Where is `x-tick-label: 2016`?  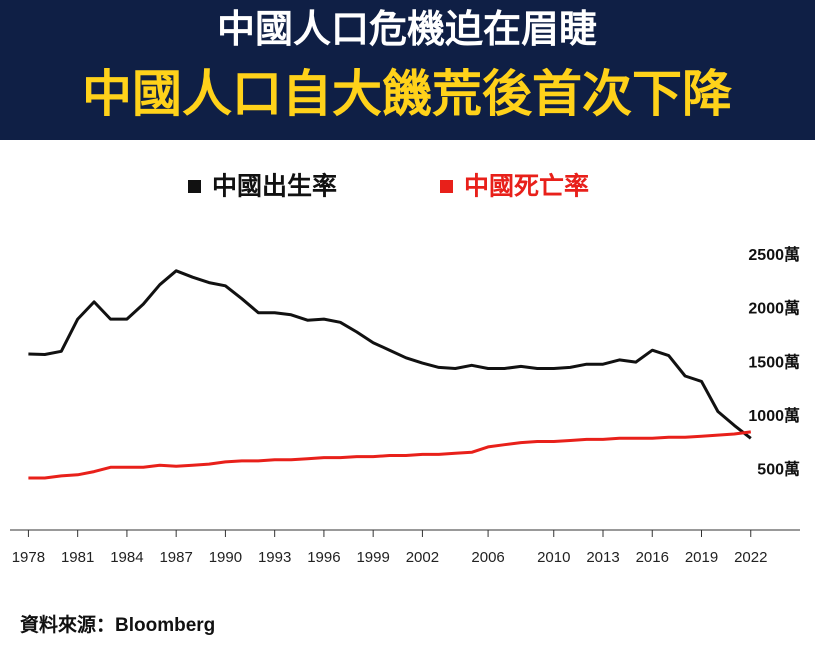
x-tick-label: 2016 is located at coordinates (652, 557).